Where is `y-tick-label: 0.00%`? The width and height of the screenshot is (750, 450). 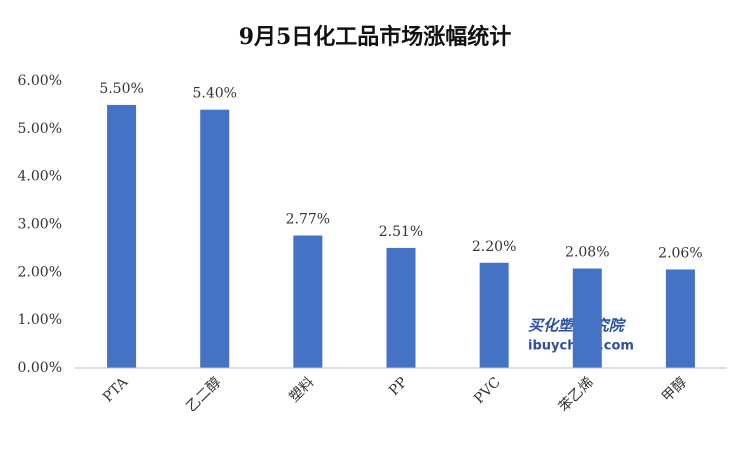
y-tick-label: 0.00% is located at coordinates (40, 368).